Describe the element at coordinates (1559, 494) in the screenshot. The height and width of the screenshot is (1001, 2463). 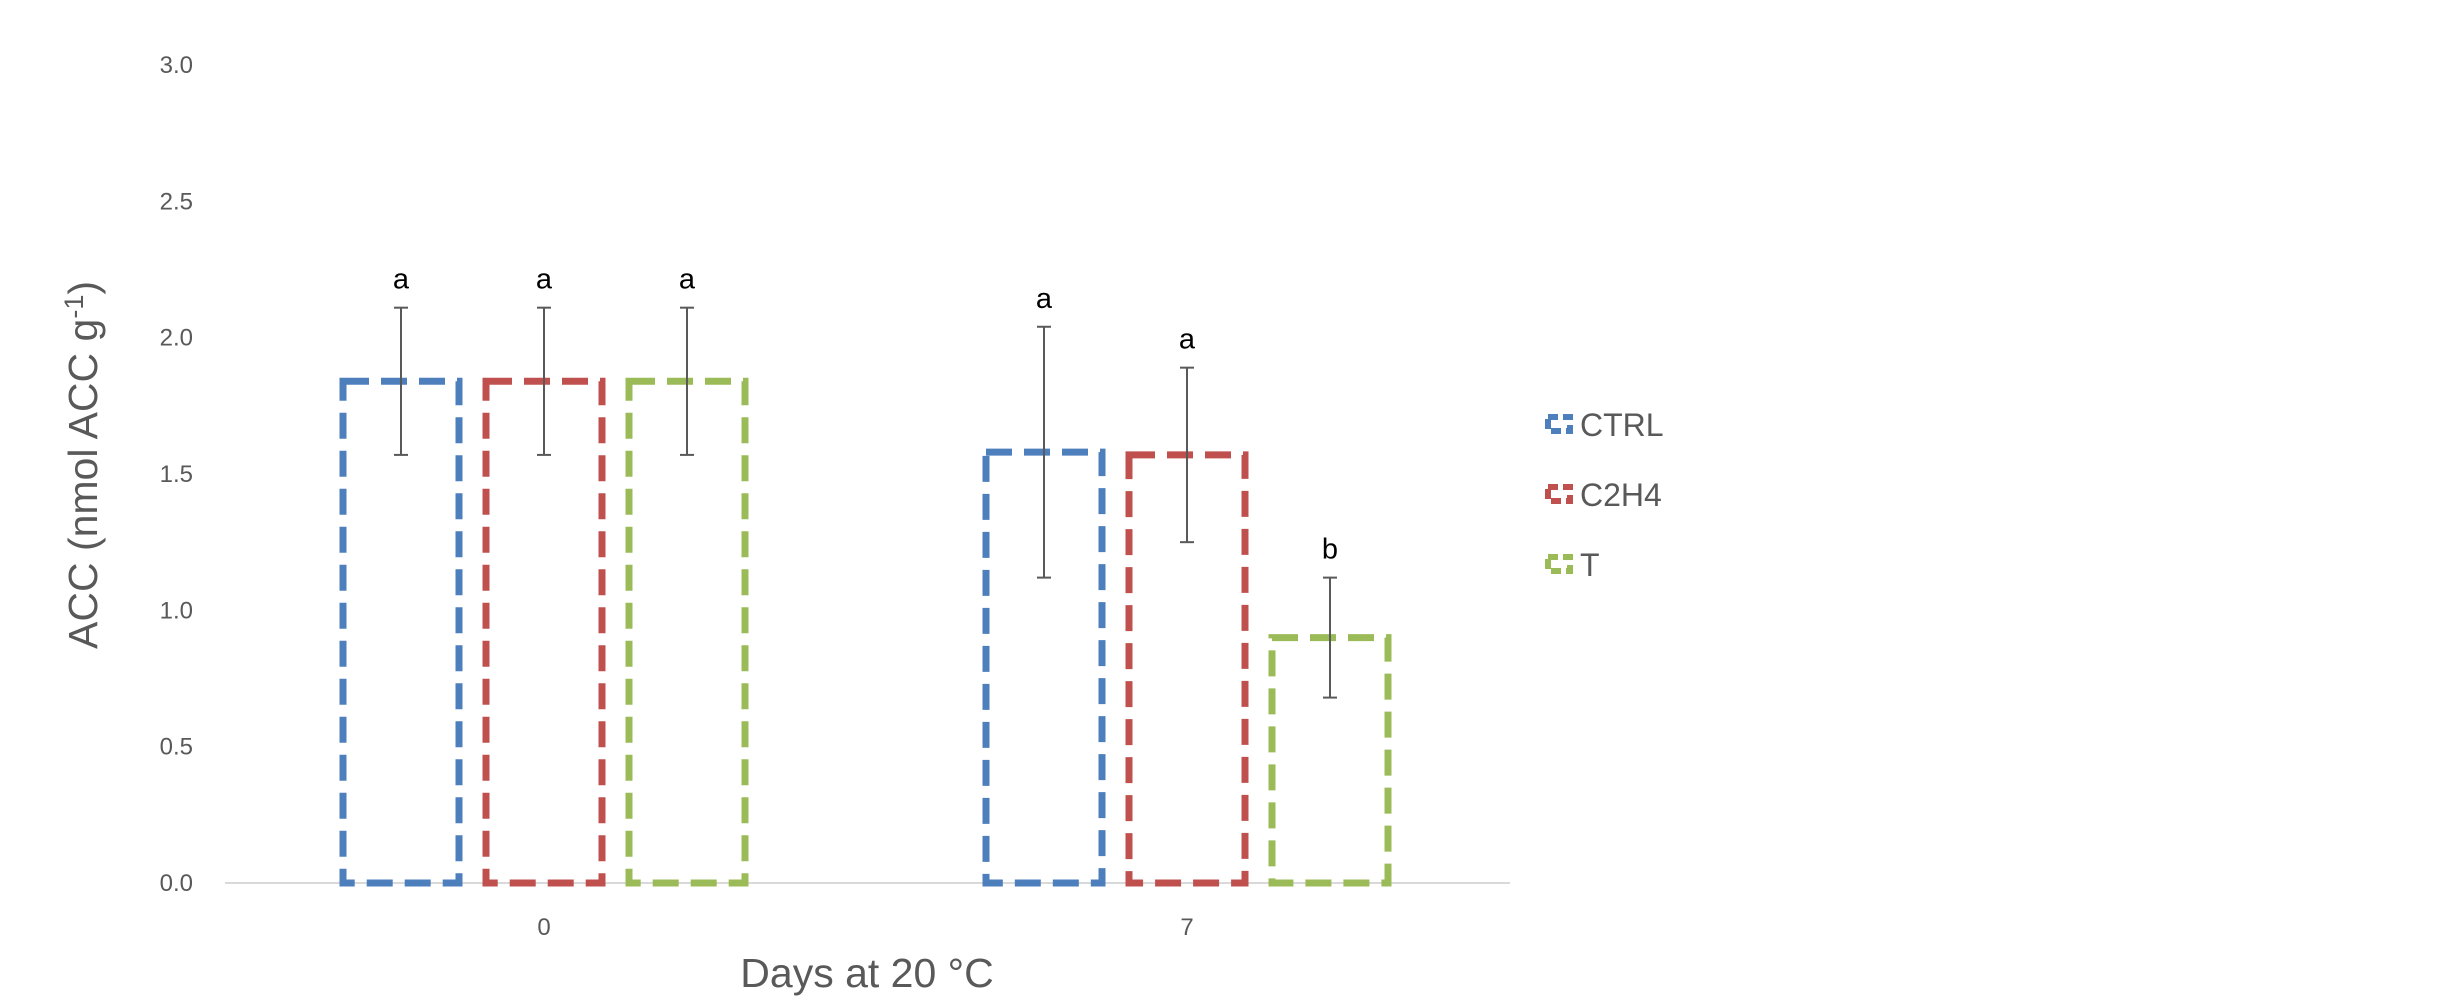
I see `legend-swatch-c2h4` at that location.